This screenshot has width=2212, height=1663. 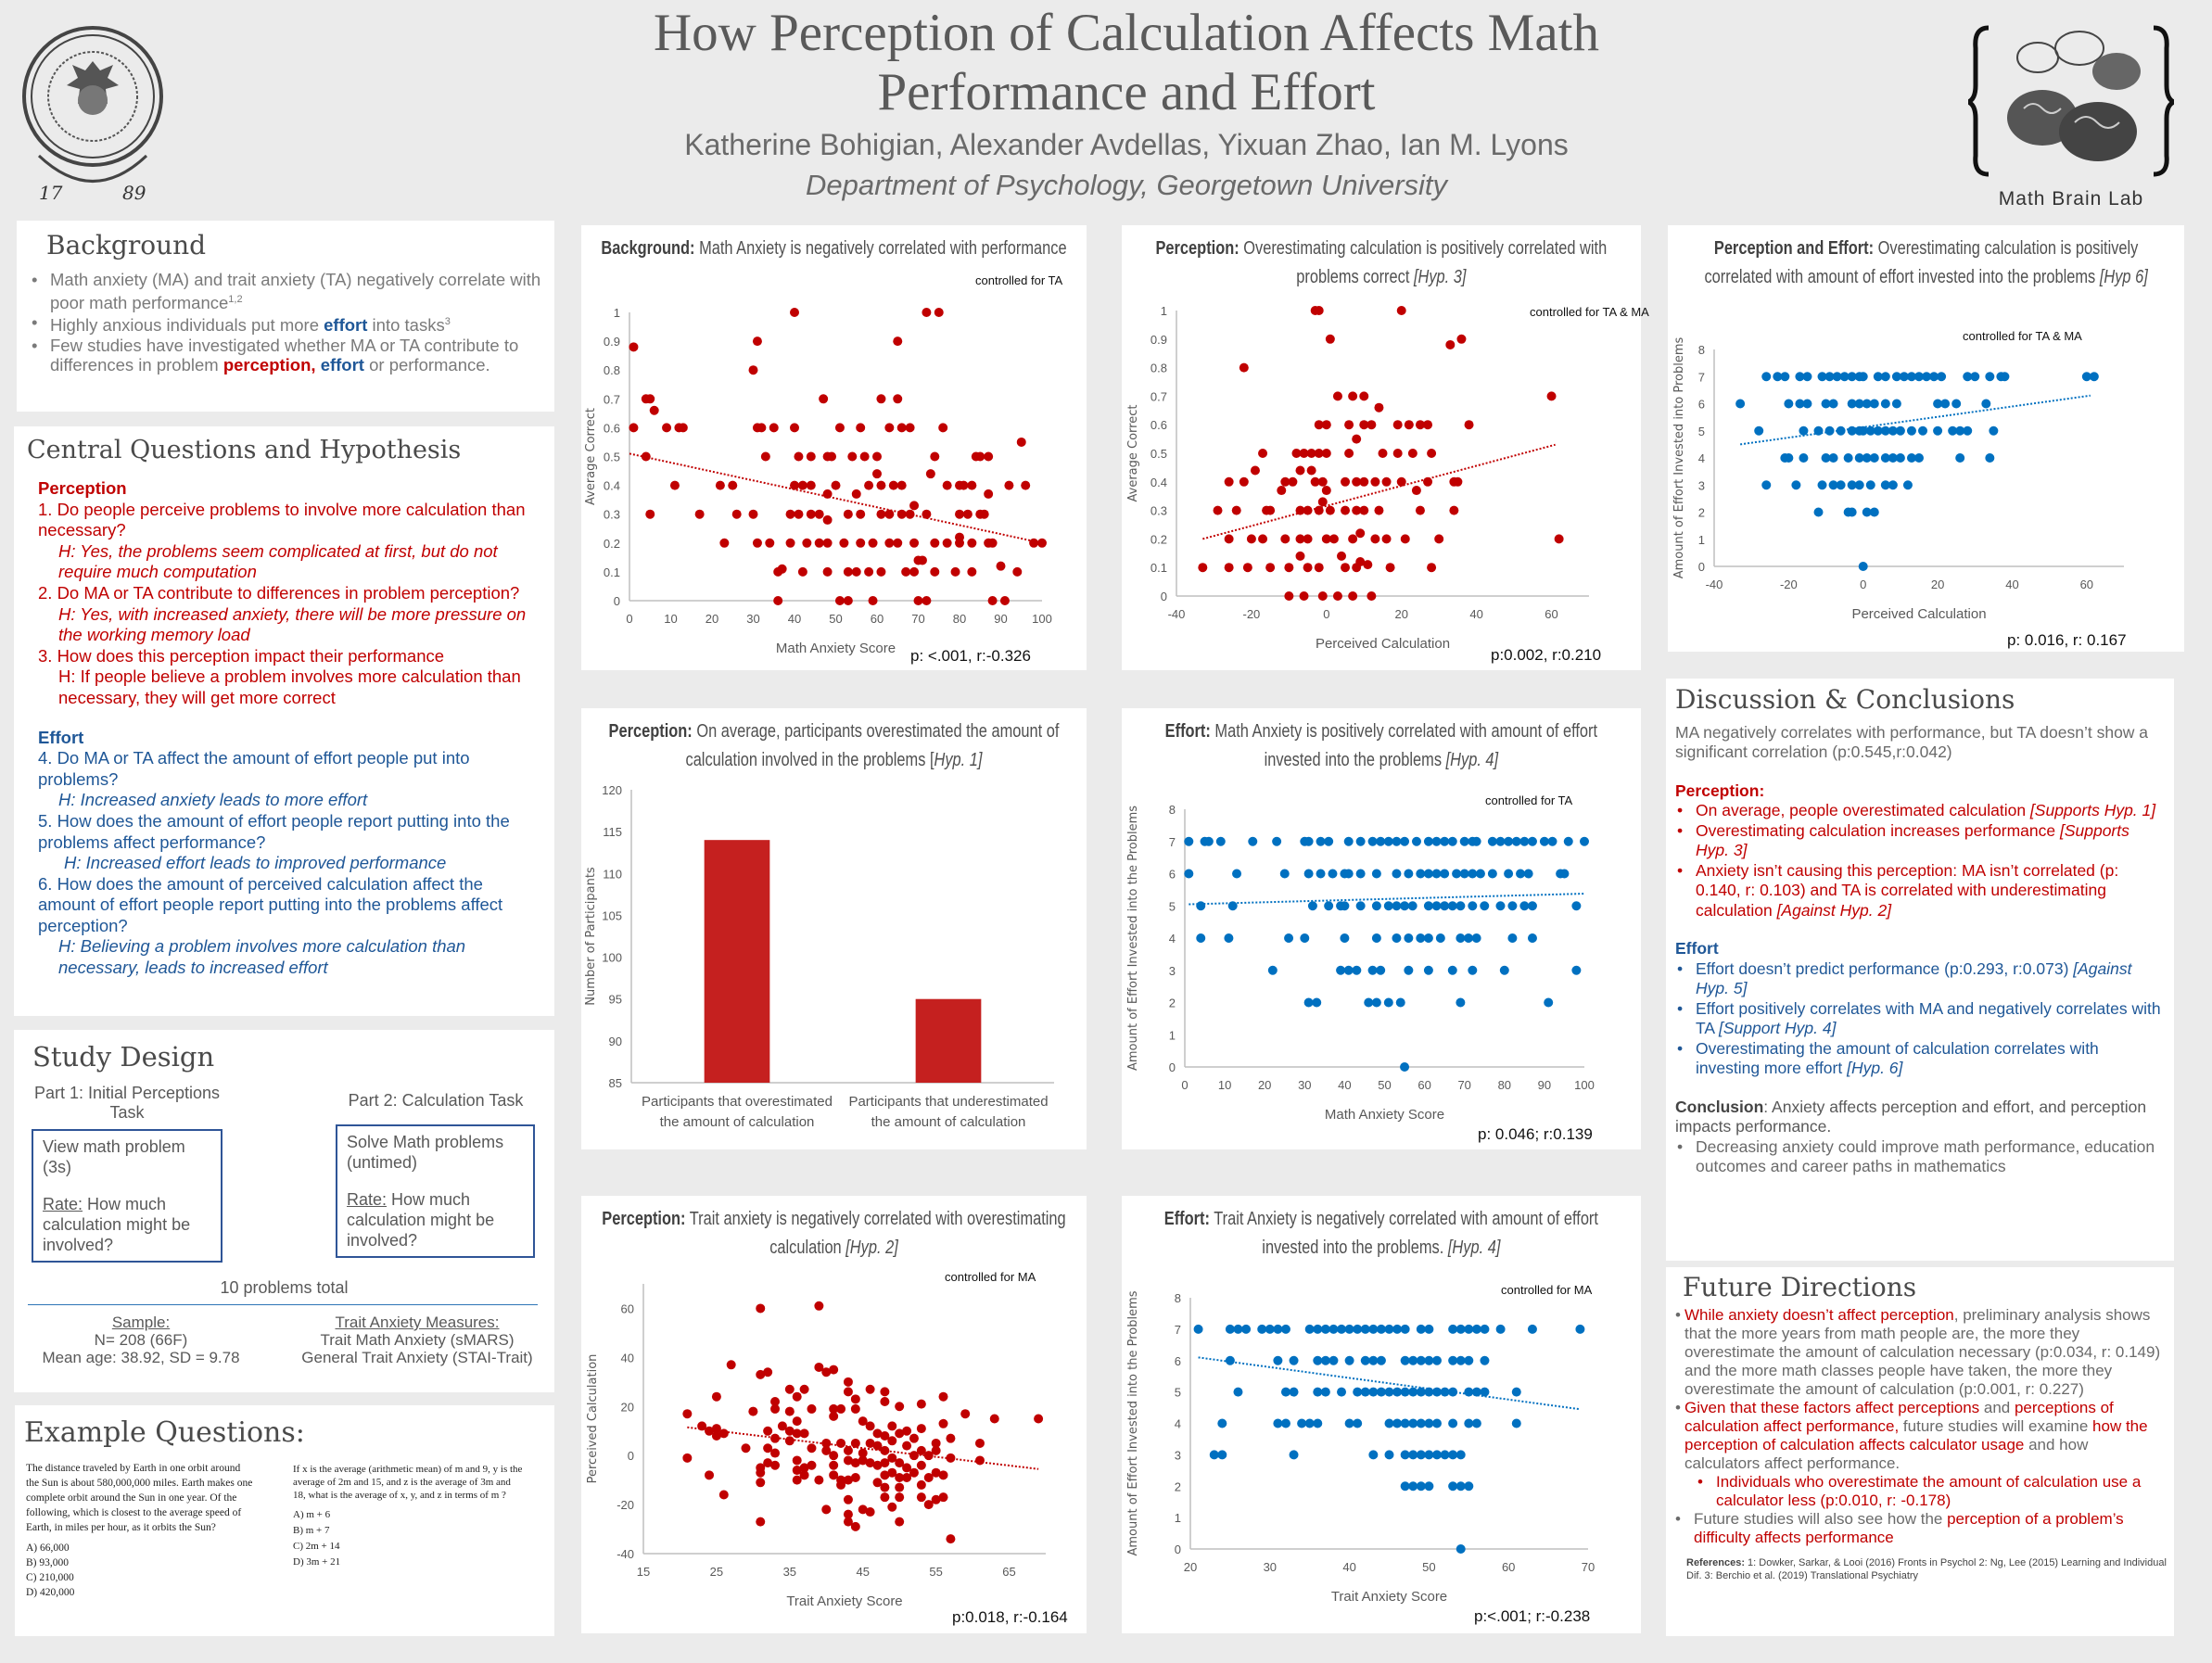 What do you see at coordinates (1158, 454) in the screenshot?
I see `y-tick-label: 0.5` at bounding box center [1158, 454].